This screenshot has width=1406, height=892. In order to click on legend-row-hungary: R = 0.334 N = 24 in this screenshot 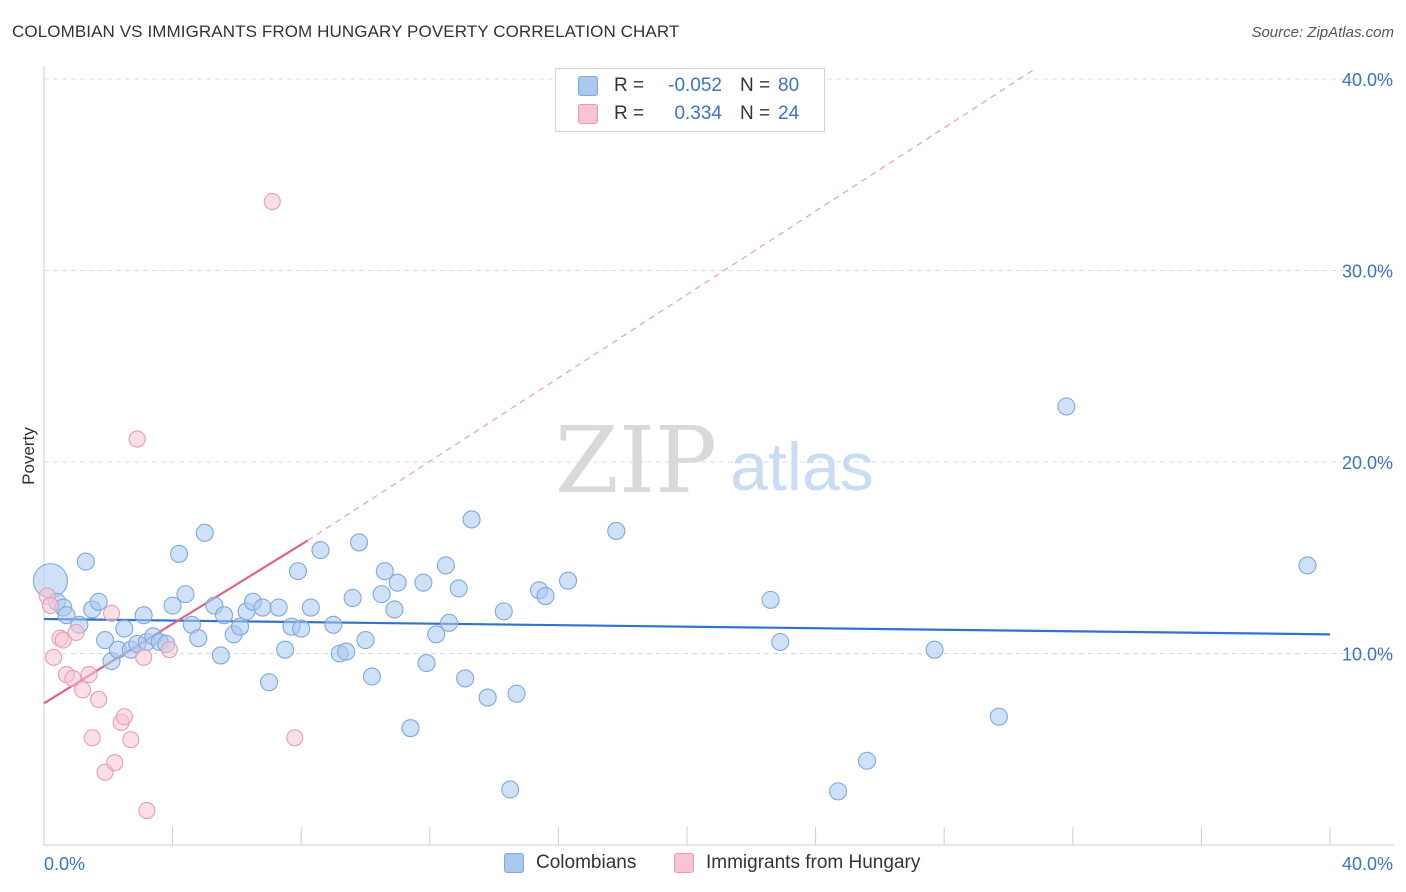, I will do `click(688, 114)`.